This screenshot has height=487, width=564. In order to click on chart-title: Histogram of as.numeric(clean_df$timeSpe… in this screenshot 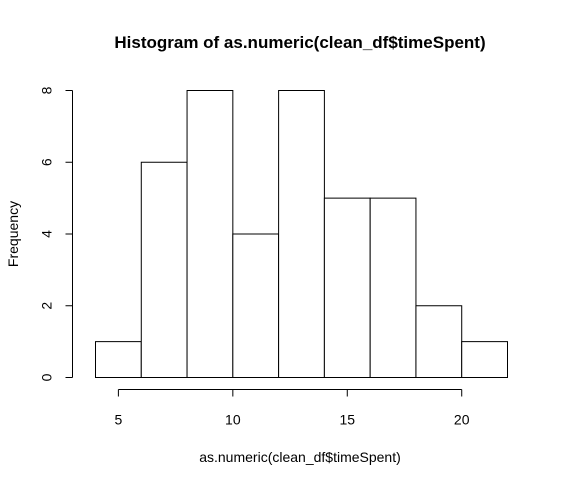, I will do `click(299, 42)`.